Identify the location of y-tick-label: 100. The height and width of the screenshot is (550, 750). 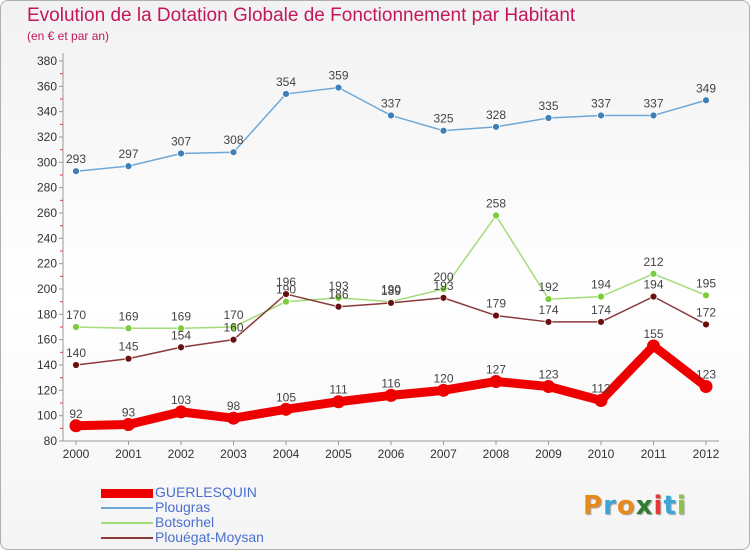
(47, 416).